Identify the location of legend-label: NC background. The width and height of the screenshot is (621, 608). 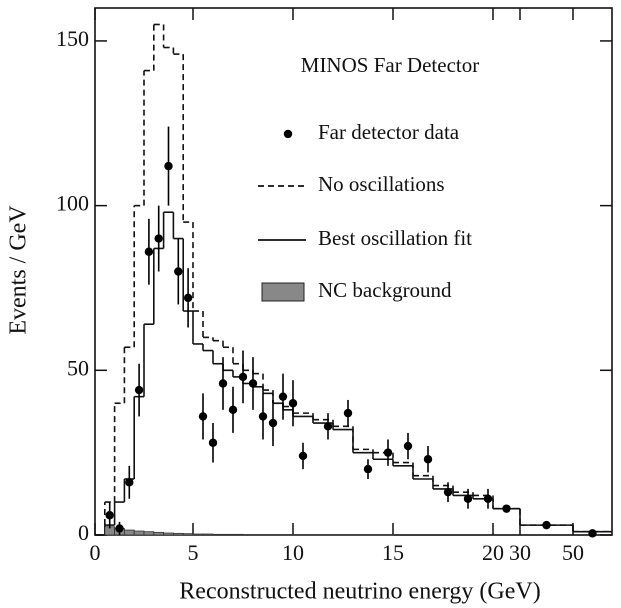
(385, 290).